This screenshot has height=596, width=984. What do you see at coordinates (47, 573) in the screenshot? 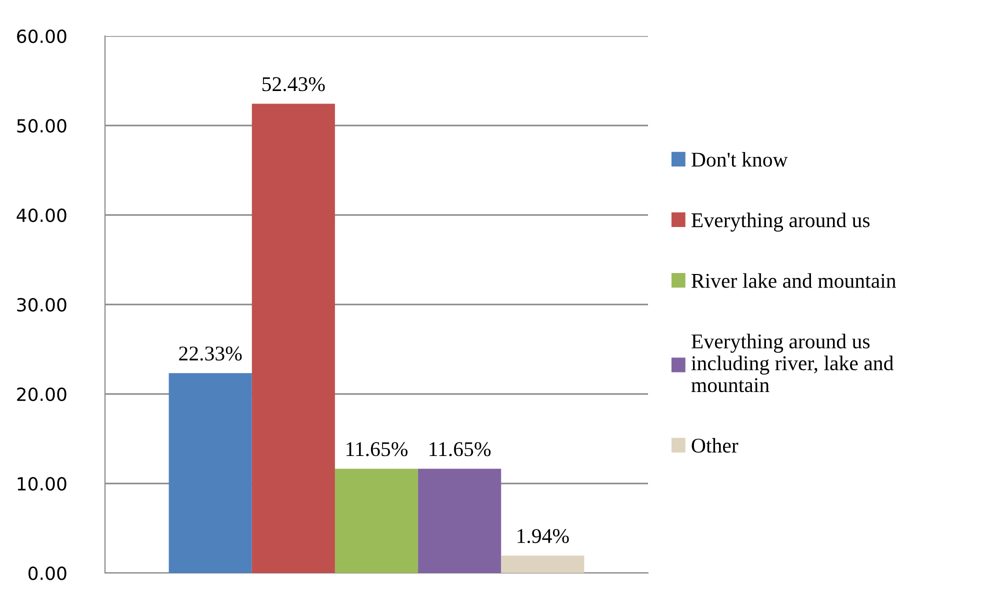
I see `y-tick-label: 0.00` at bounding box center [47, 573].